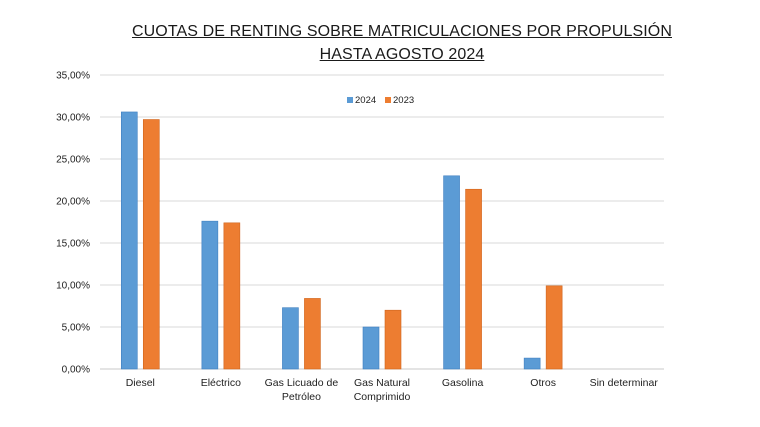 The width and height of the screenshot is (760, 427). Describe the element at coordinates (76, 328) in the screenshot. I see `y-tick-label: 5,00%` at that location.